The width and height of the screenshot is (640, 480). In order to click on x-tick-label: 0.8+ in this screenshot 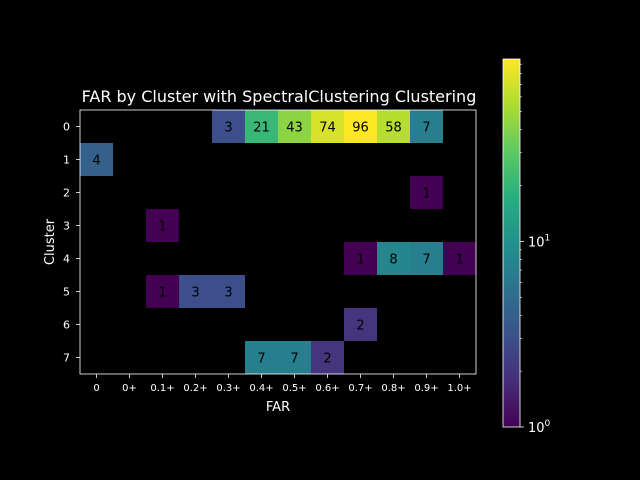, I will do `click(393, 388)`.